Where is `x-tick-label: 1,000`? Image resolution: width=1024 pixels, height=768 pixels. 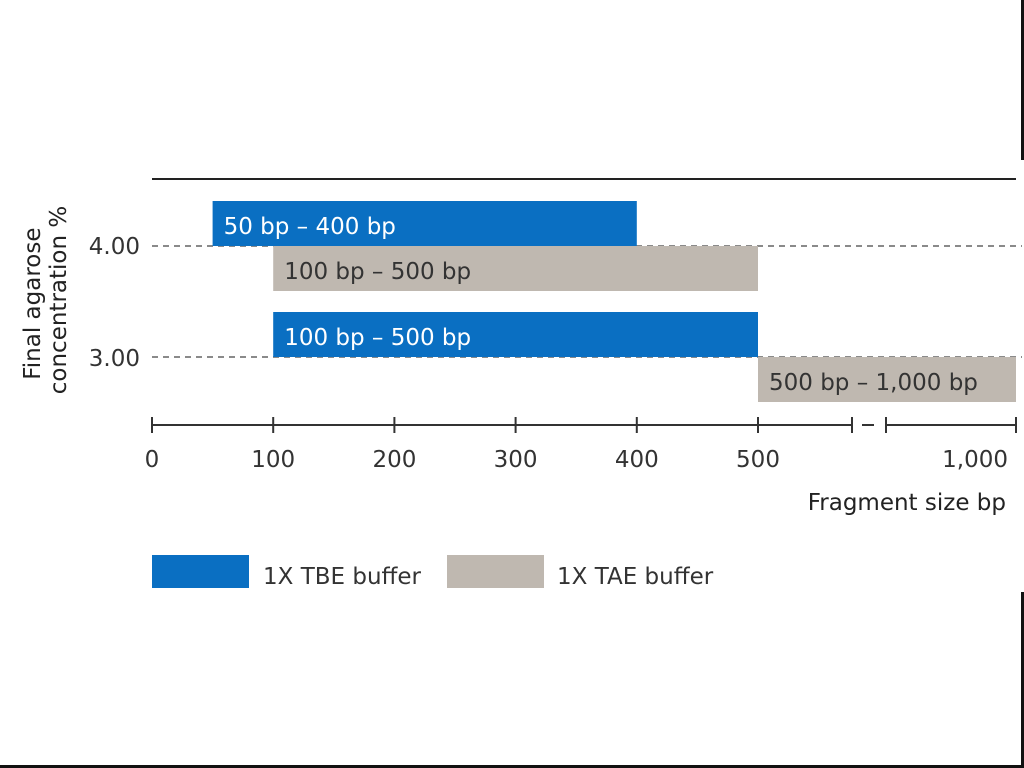 x-tick-label: 1,000 is located at coordinates (975, 460).